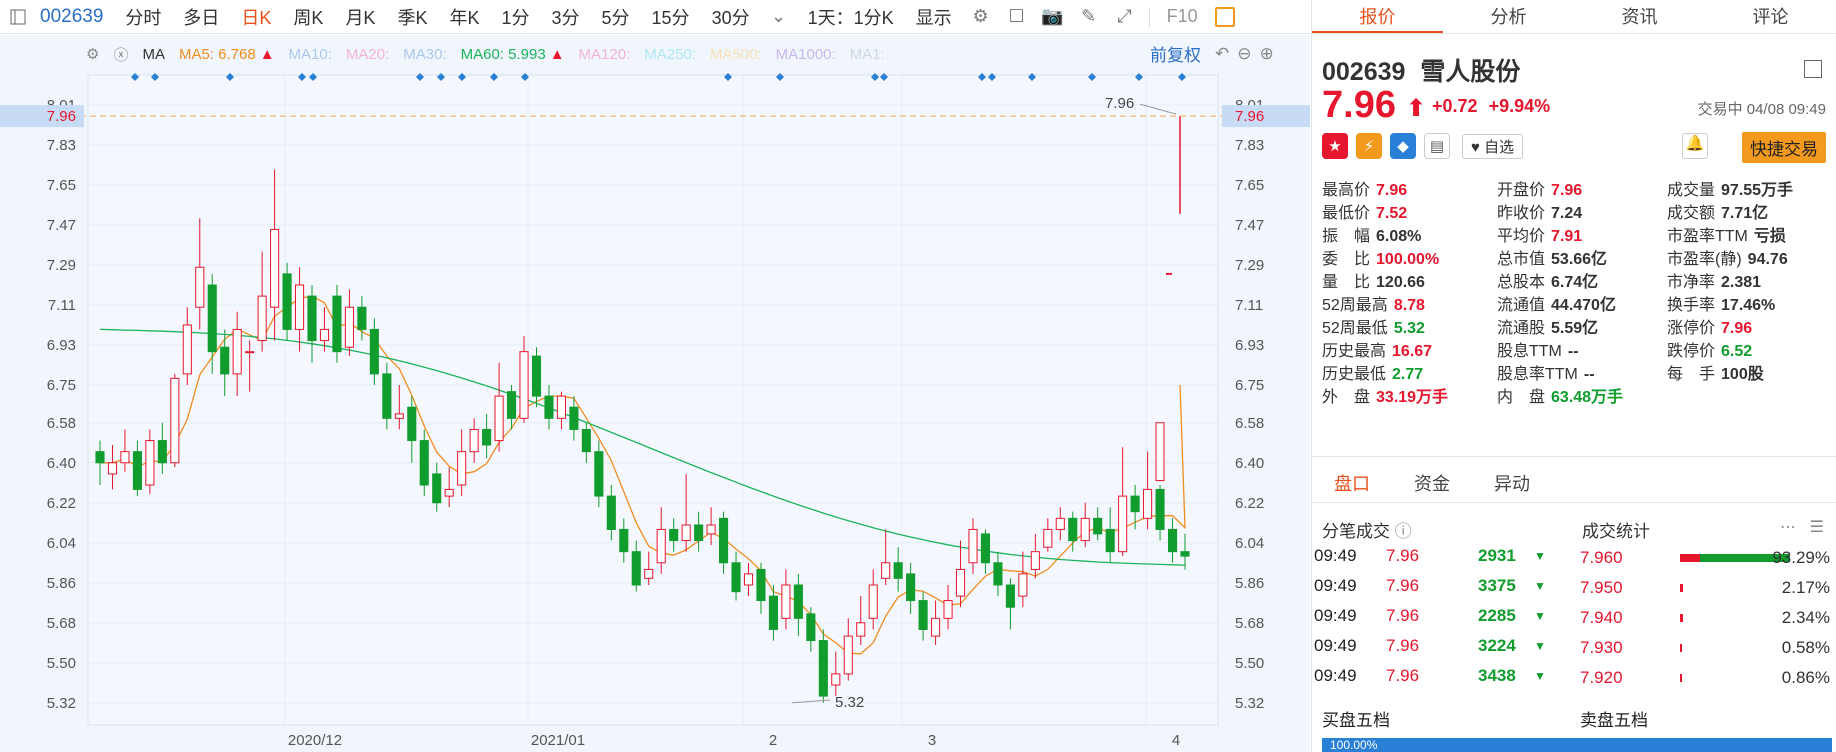 This screenshot has width=1836, height=752. What do you see at coordinates (932, 740) in the screenshot?
I see `x-tick-label: 3` at bounding box center [932, 740].